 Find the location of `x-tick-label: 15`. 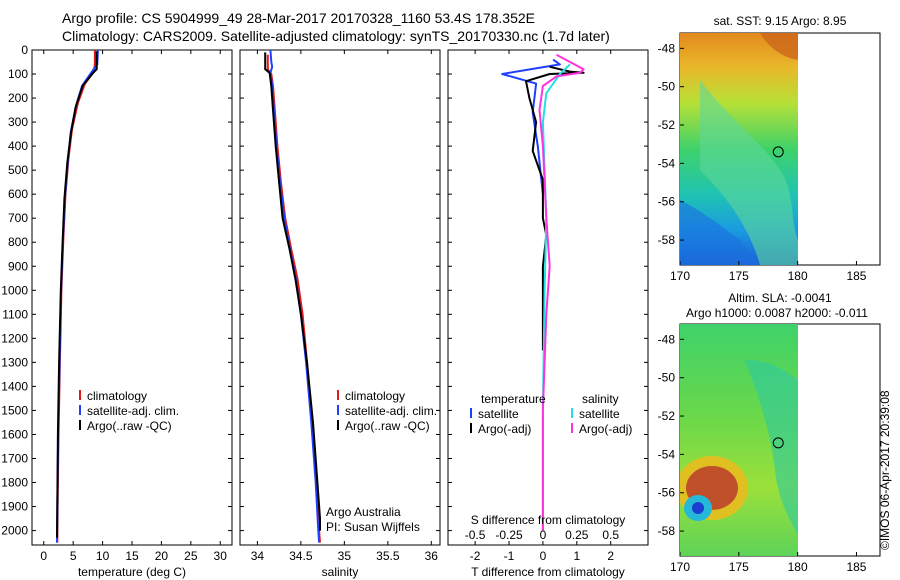

x-tick-label: 15 is located at coordinates (132, 556).